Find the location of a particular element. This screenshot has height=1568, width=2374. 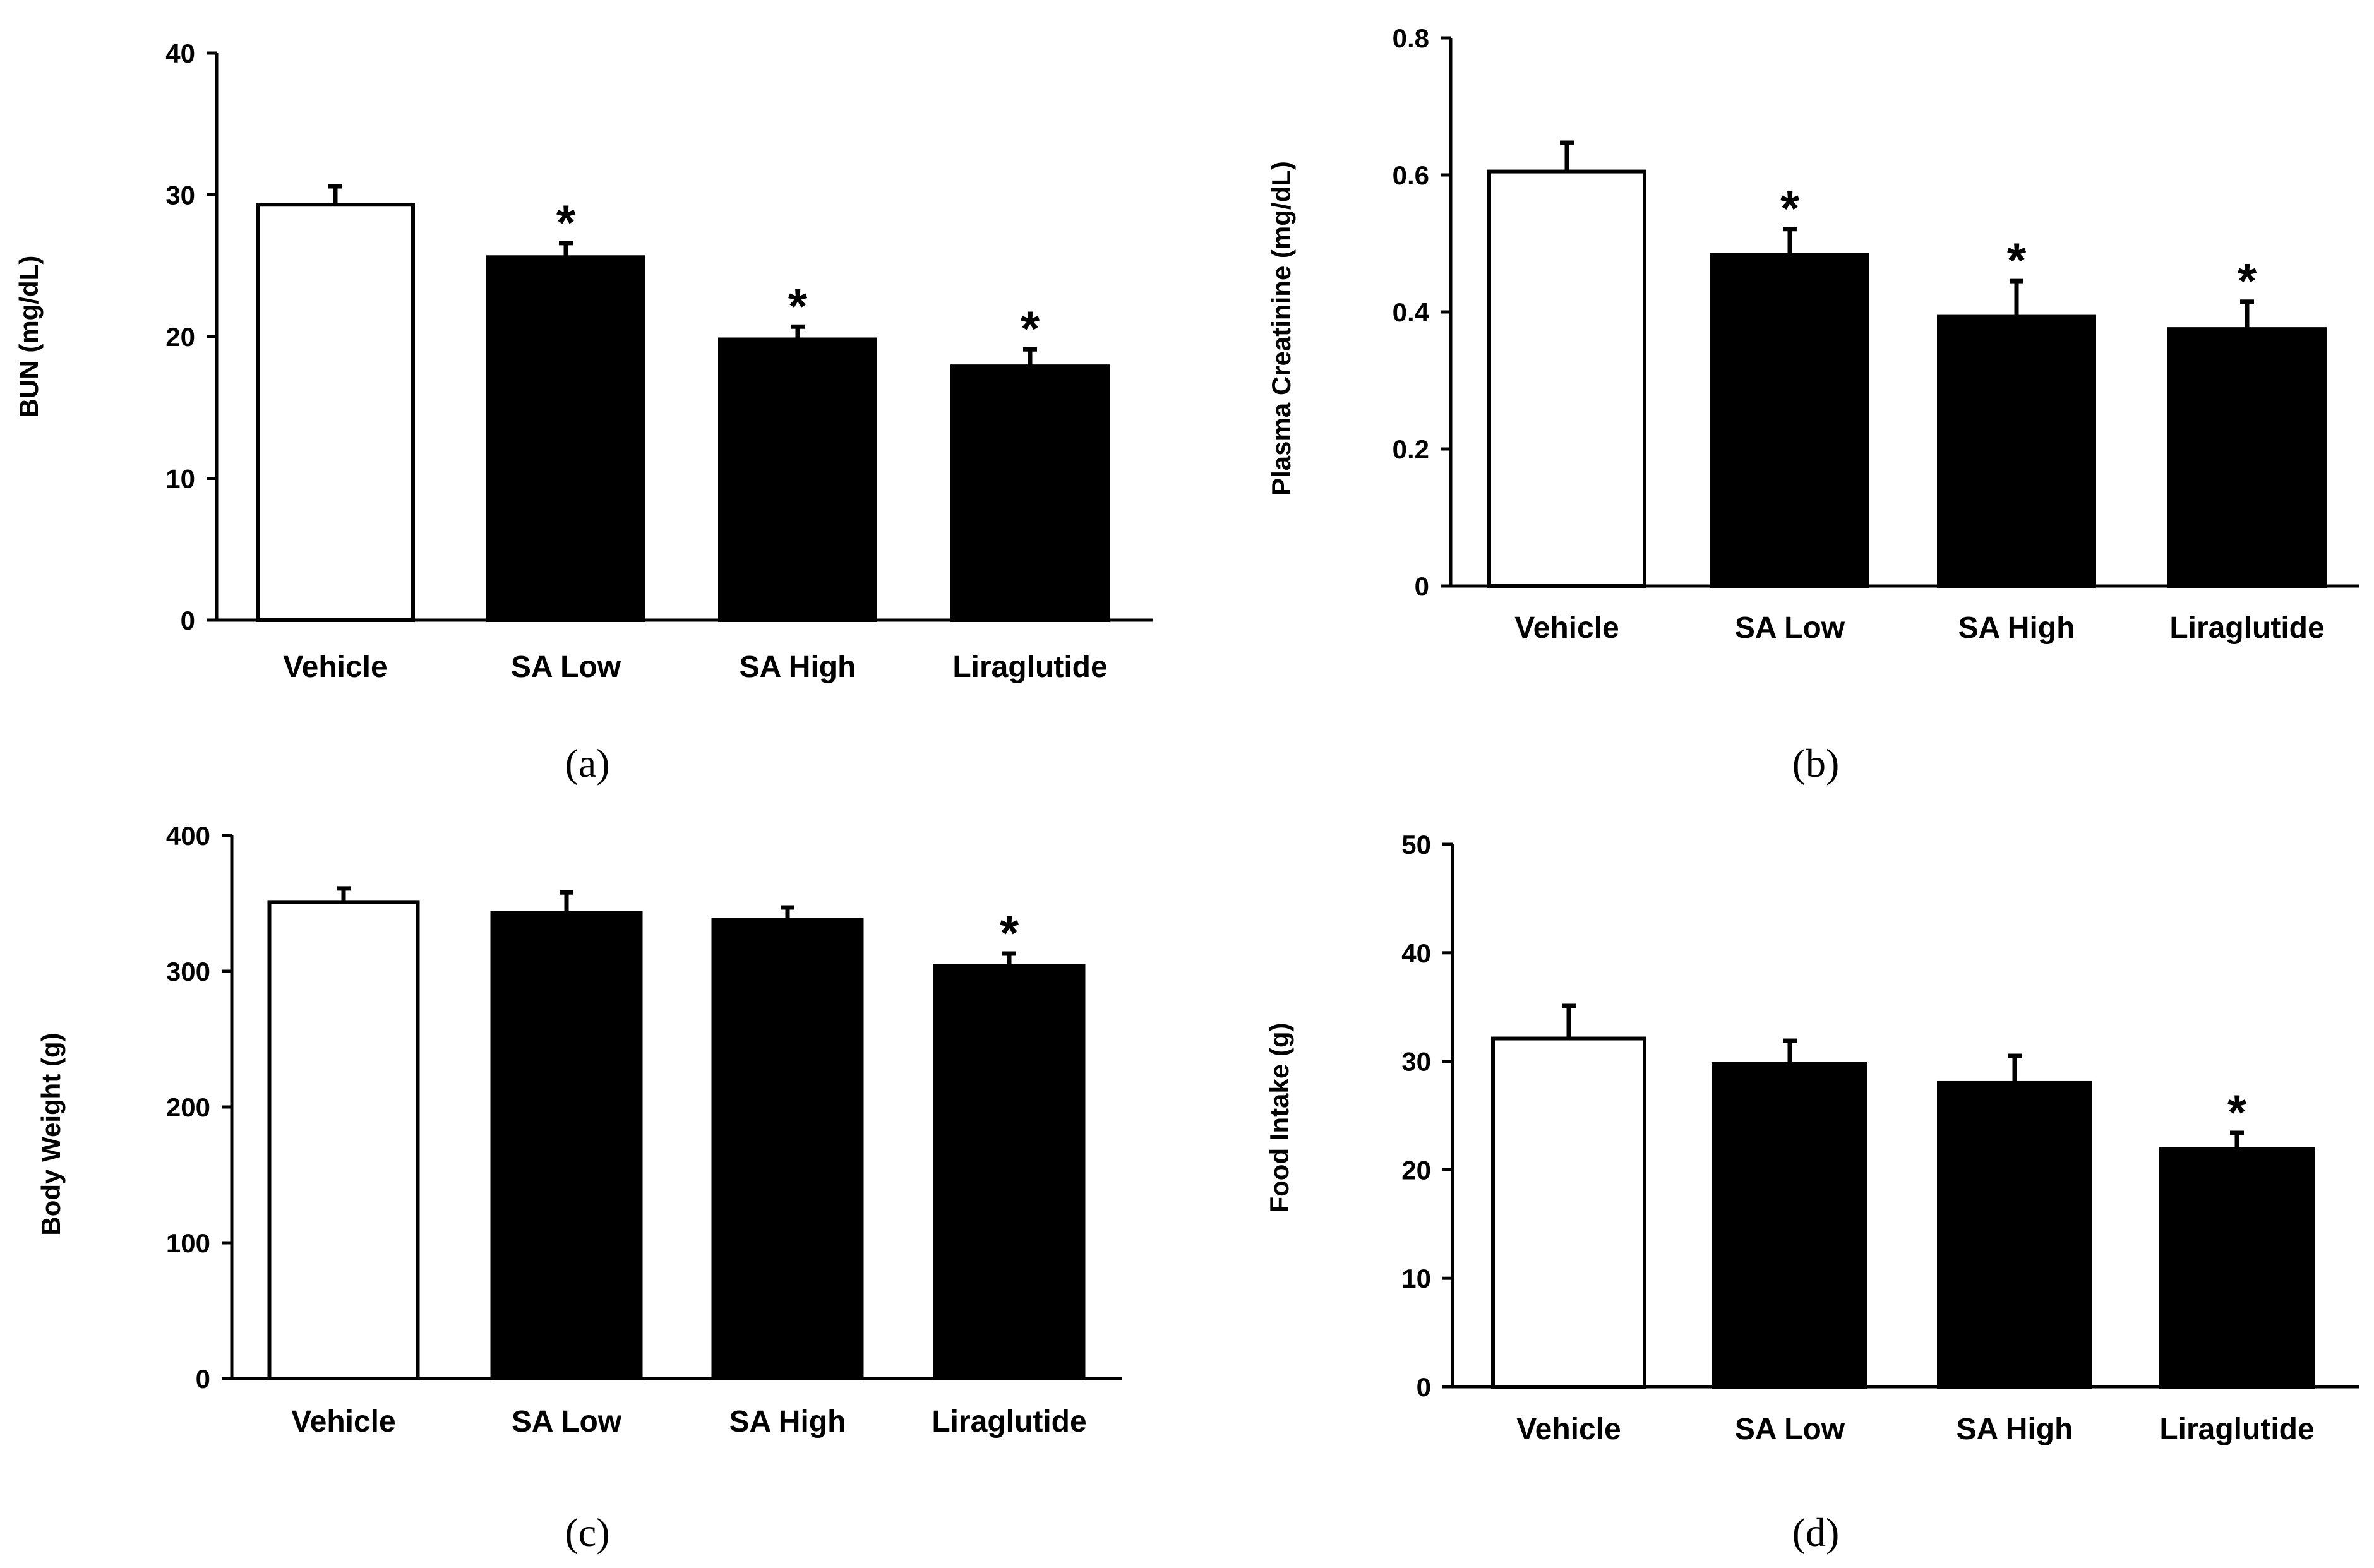

y-tick-label: 200 is located at coordinates (188, 1107).